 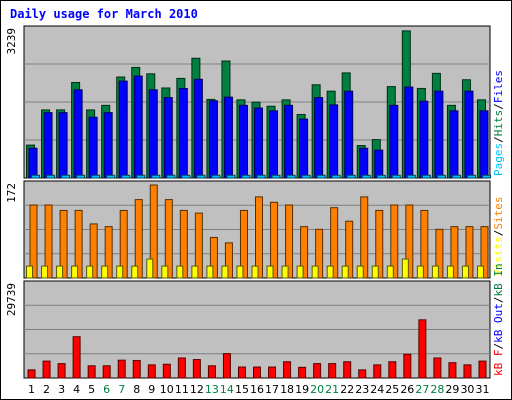 What do you see at coordinates (104, 14) in the screenshot?
I see `chart-title: Daily usage for March 2010` at bounding box center [104, 14].